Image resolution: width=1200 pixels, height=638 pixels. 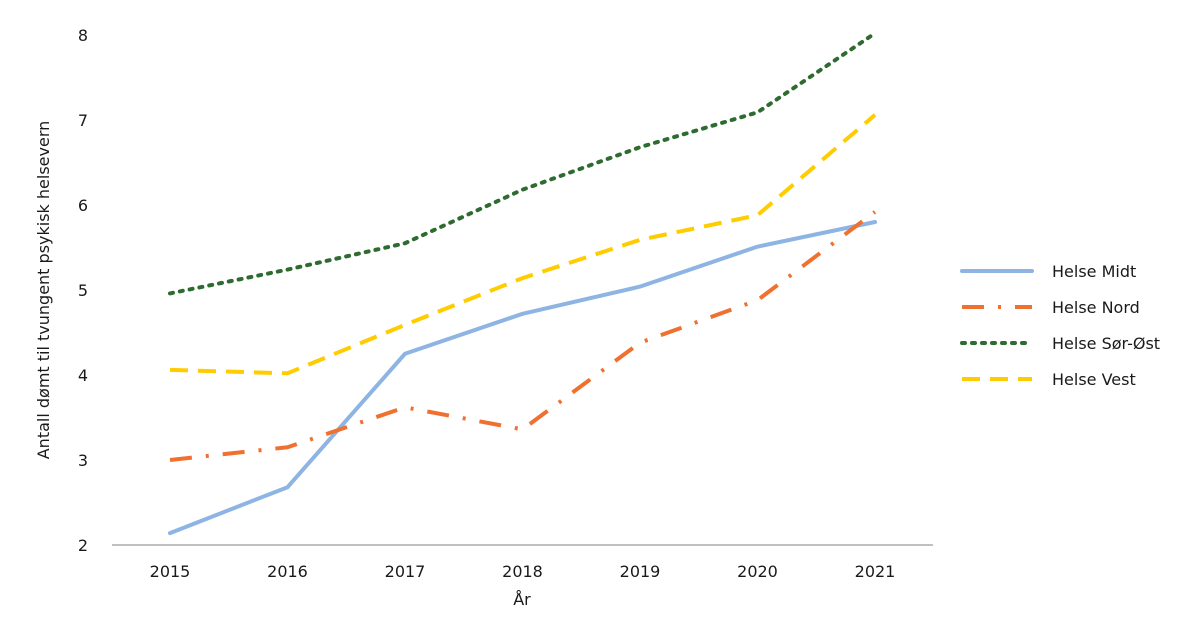 I want to click on x-tick-label: 2017, so click(x=405, y=571).